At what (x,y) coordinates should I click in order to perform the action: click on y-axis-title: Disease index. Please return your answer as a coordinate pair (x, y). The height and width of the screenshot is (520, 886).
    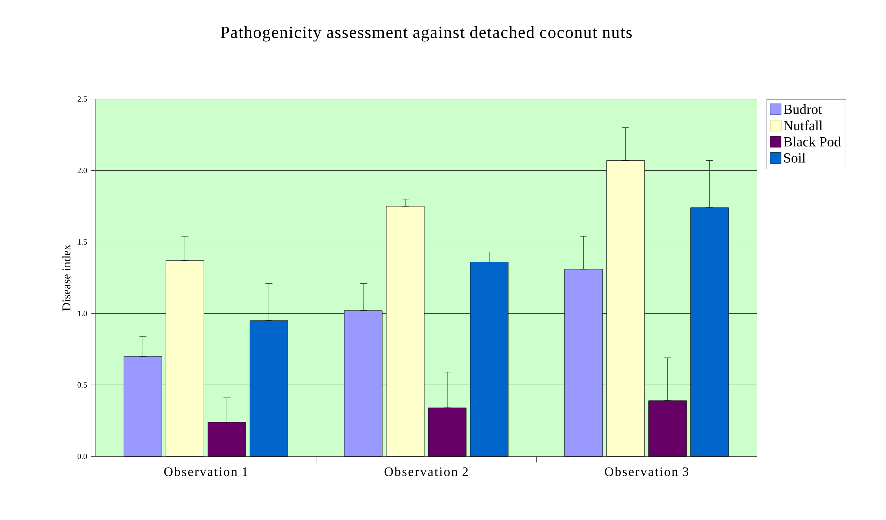
    Looking at the image, I should click on (66, 278).